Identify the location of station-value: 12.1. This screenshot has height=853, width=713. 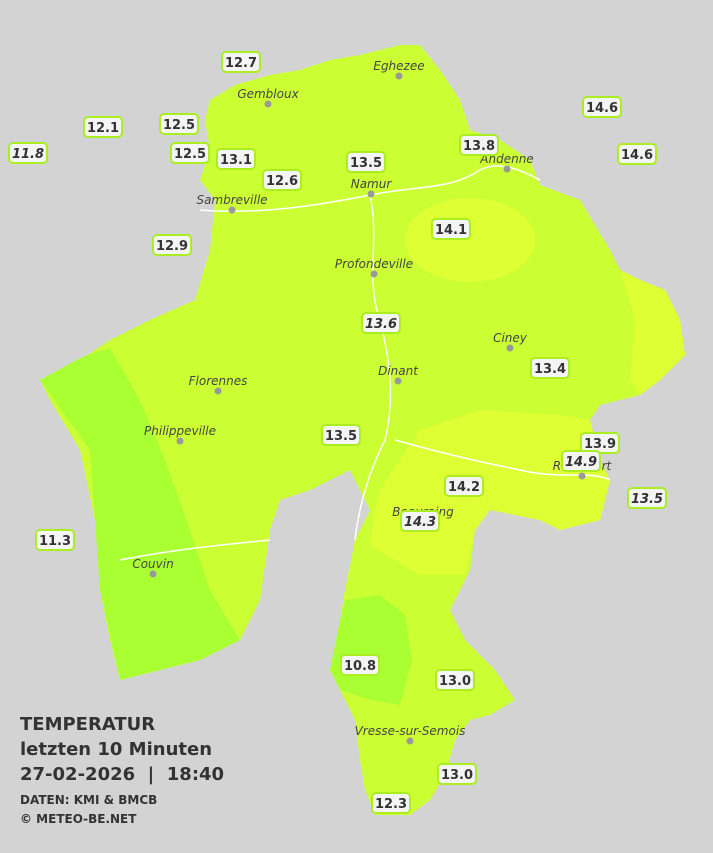
(103, 128).